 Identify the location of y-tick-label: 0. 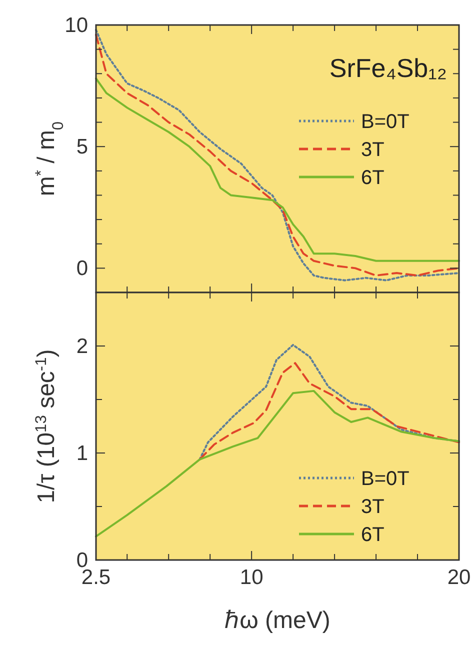
(82, 268).